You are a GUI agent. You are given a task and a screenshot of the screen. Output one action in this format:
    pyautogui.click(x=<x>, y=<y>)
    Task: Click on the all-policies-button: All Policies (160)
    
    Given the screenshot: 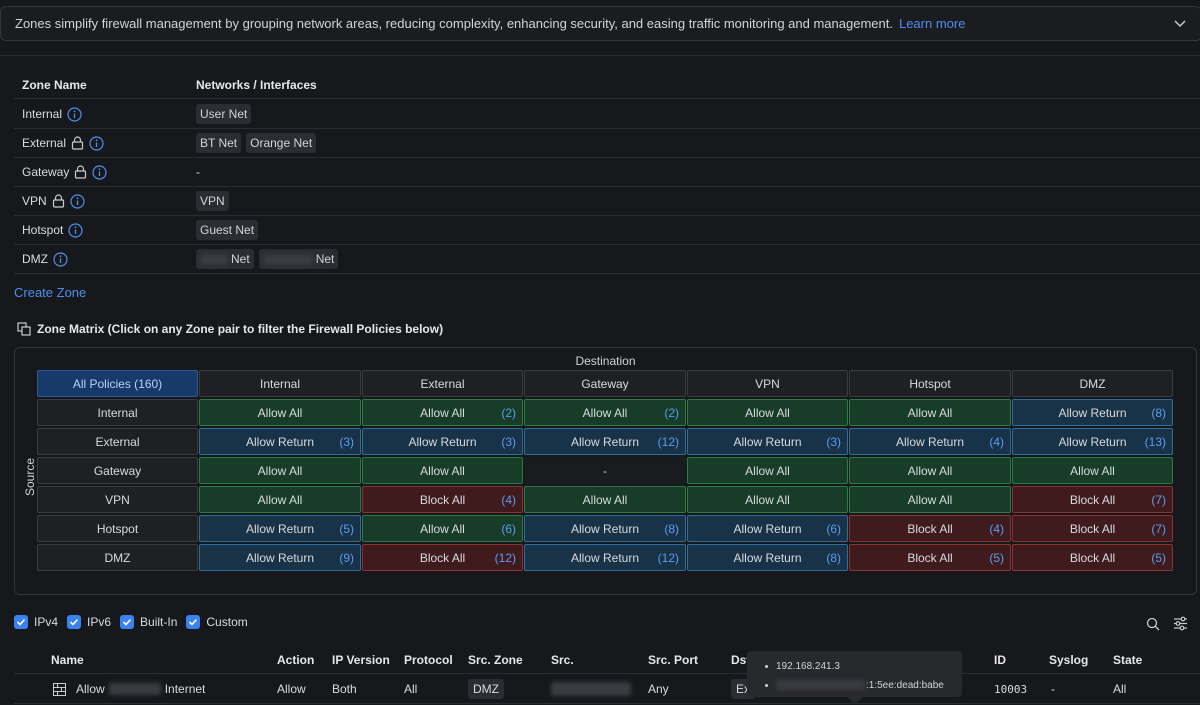 What is the action you would take?
    pyautogui.click(x=117, y=383)
    